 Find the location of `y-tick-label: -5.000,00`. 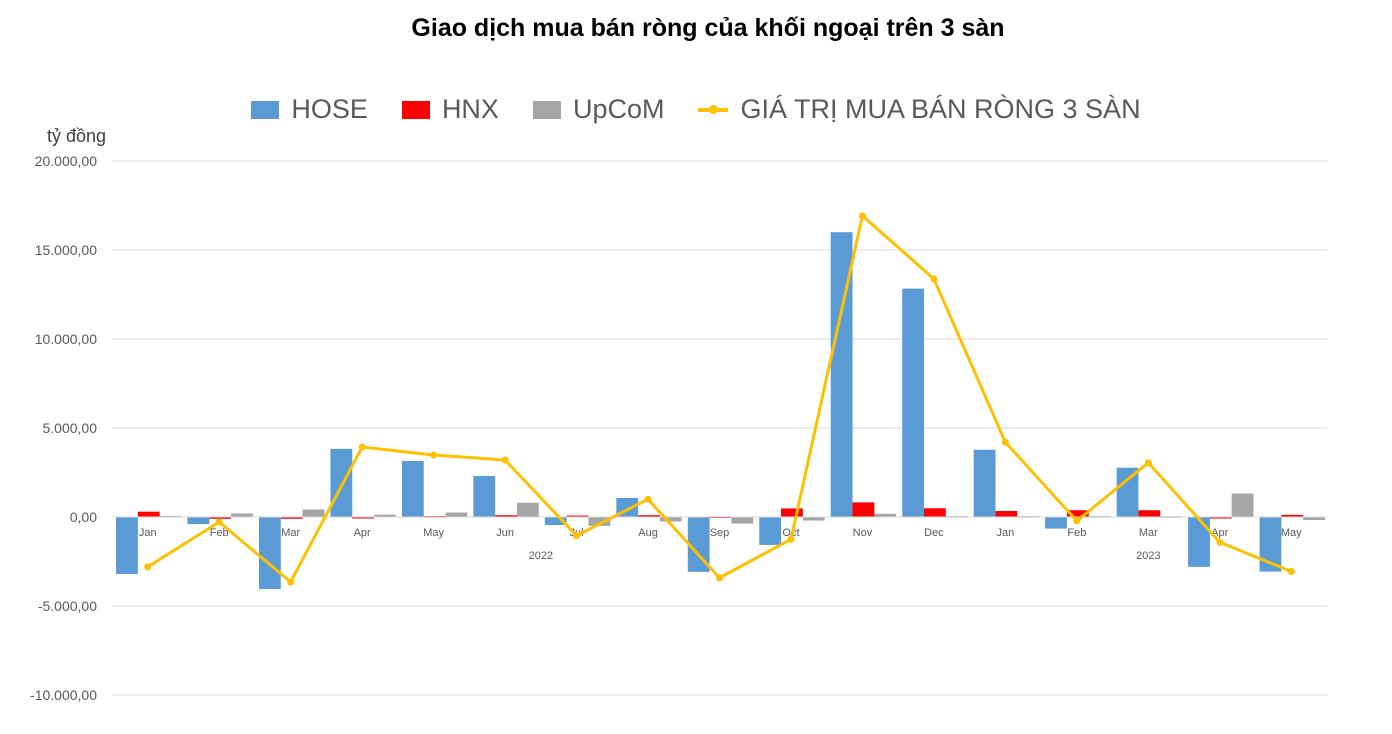

y-tick-label: -5.000,00 is located at coordinates (67, 606).